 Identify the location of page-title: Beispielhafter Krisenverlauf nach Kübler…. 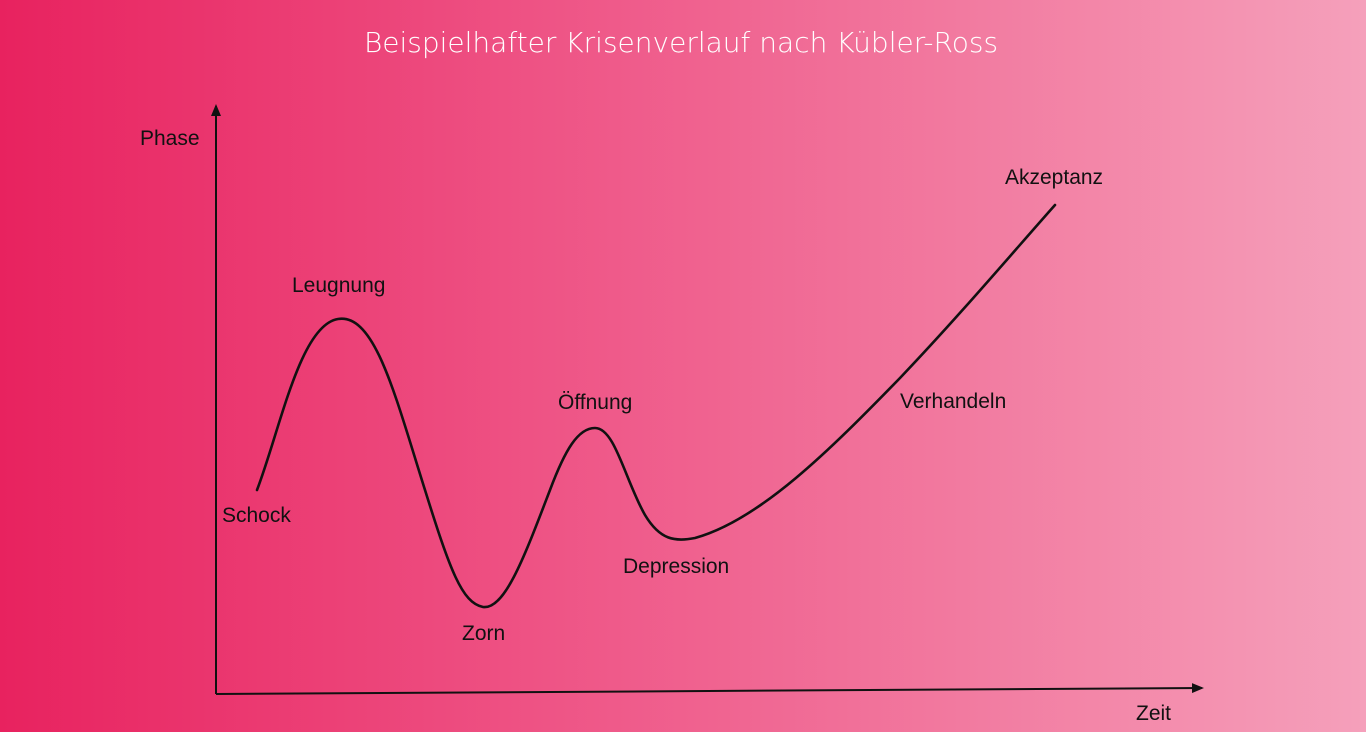
(681, 42).